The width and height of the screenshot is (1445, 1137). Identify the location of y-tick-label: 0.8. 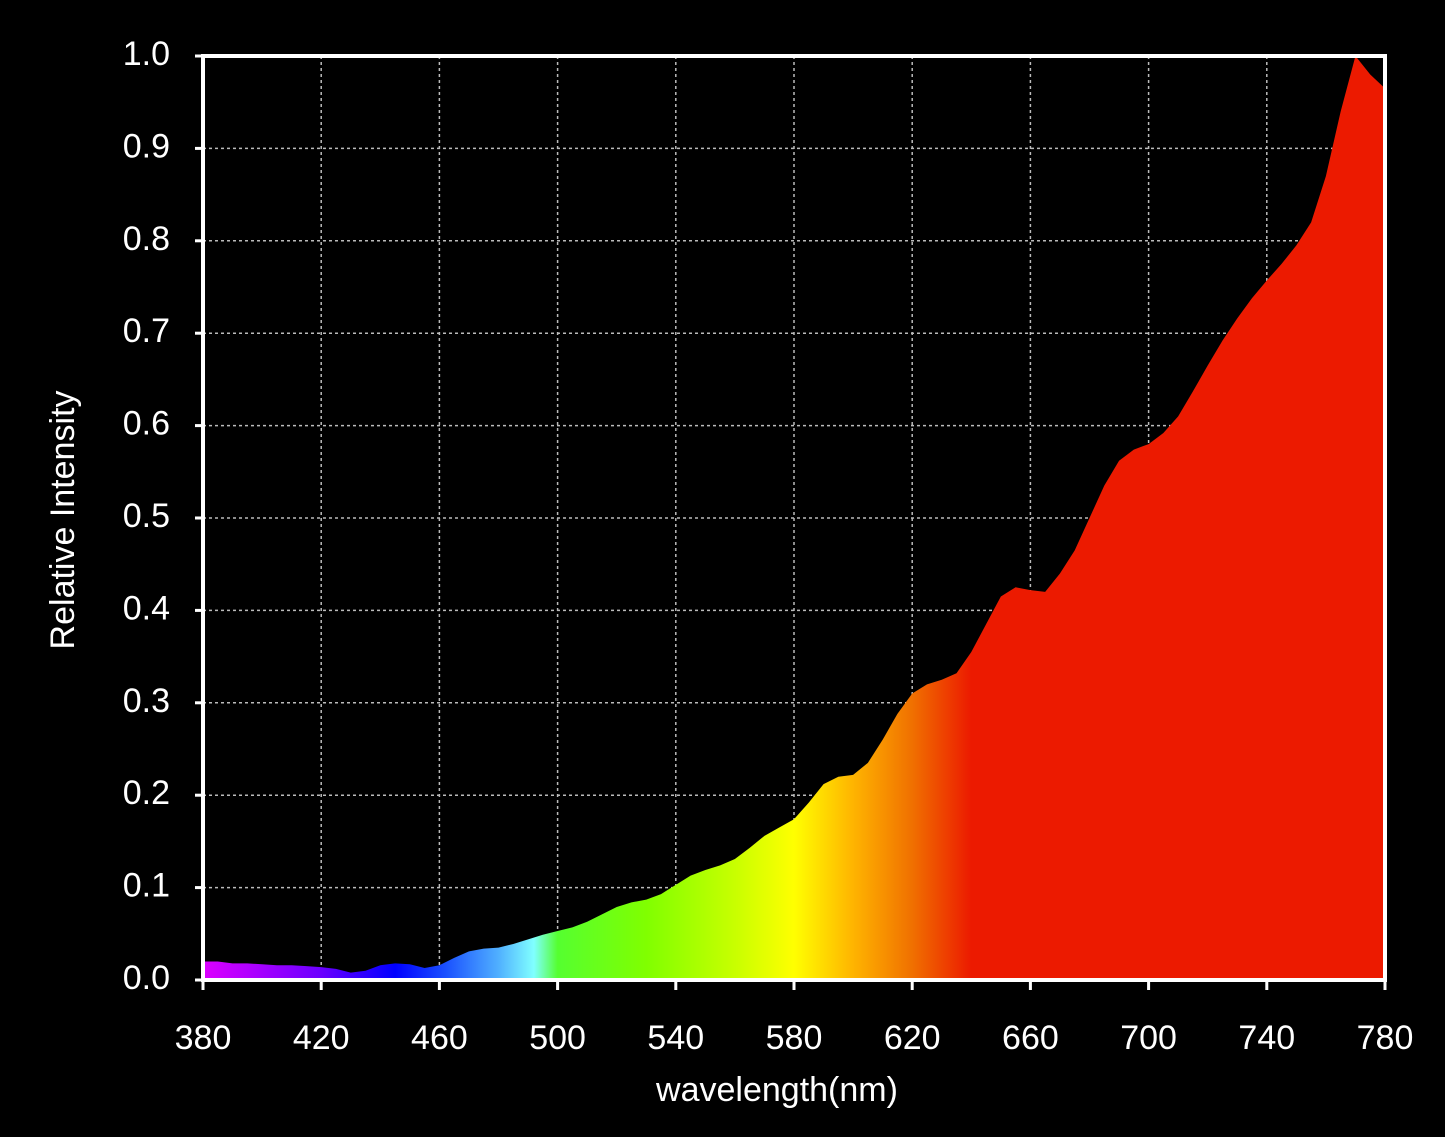
(146, 239).